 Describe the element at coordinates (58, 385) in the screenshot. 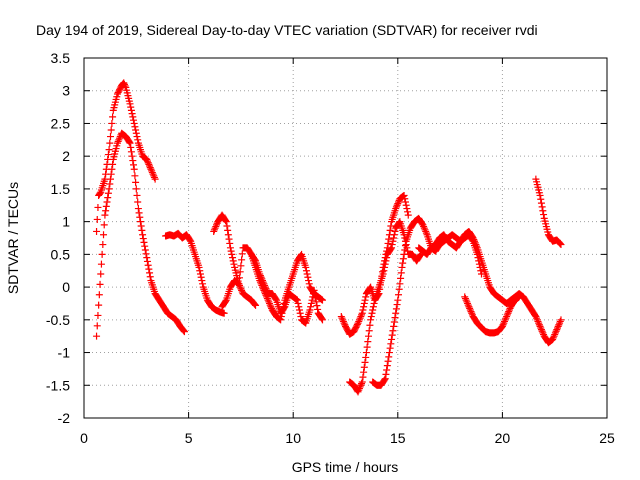

I see `y-tick-label: -1.5` at that location.